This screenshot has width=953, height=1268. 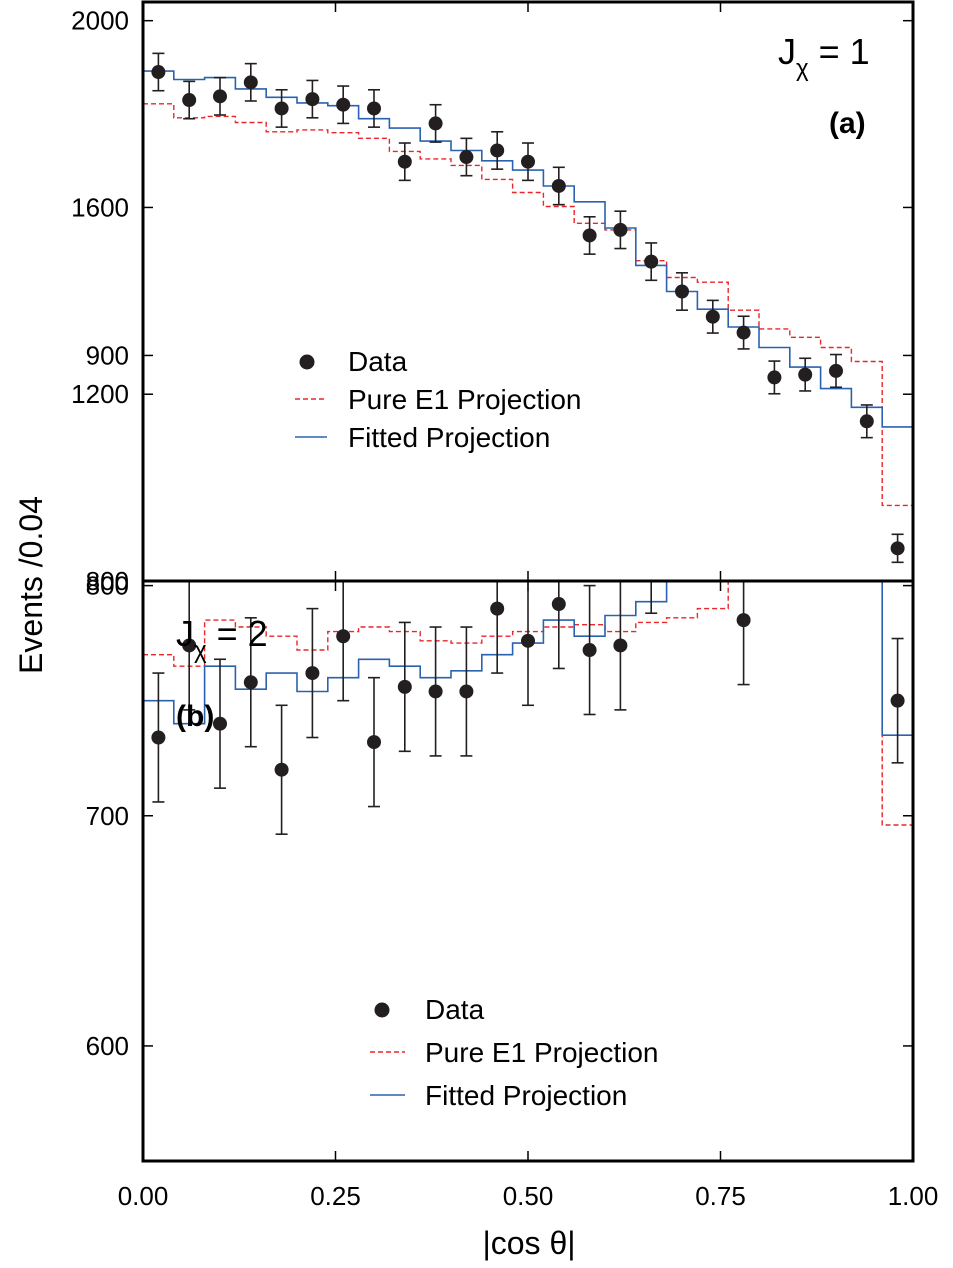 I want to click on panel-title: Jχ = 1, so click(x=824, y=56).